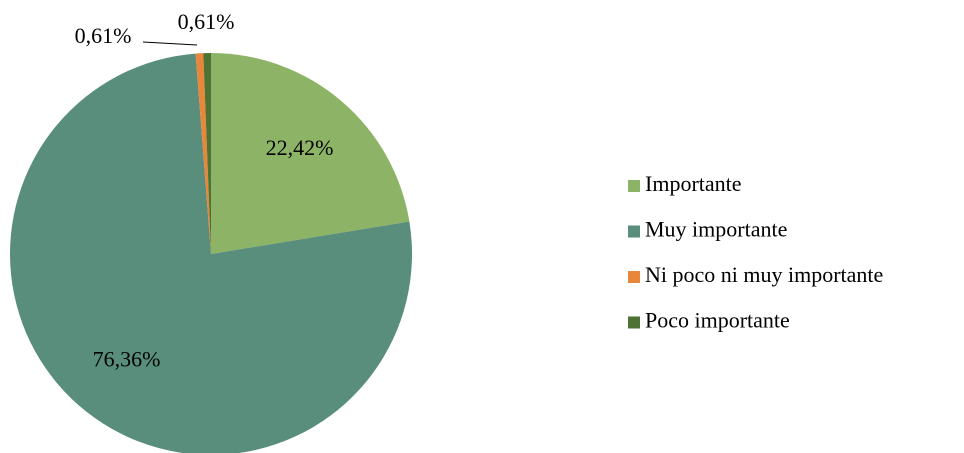  I want to click on legend-label: Importante, so click(693, 183).